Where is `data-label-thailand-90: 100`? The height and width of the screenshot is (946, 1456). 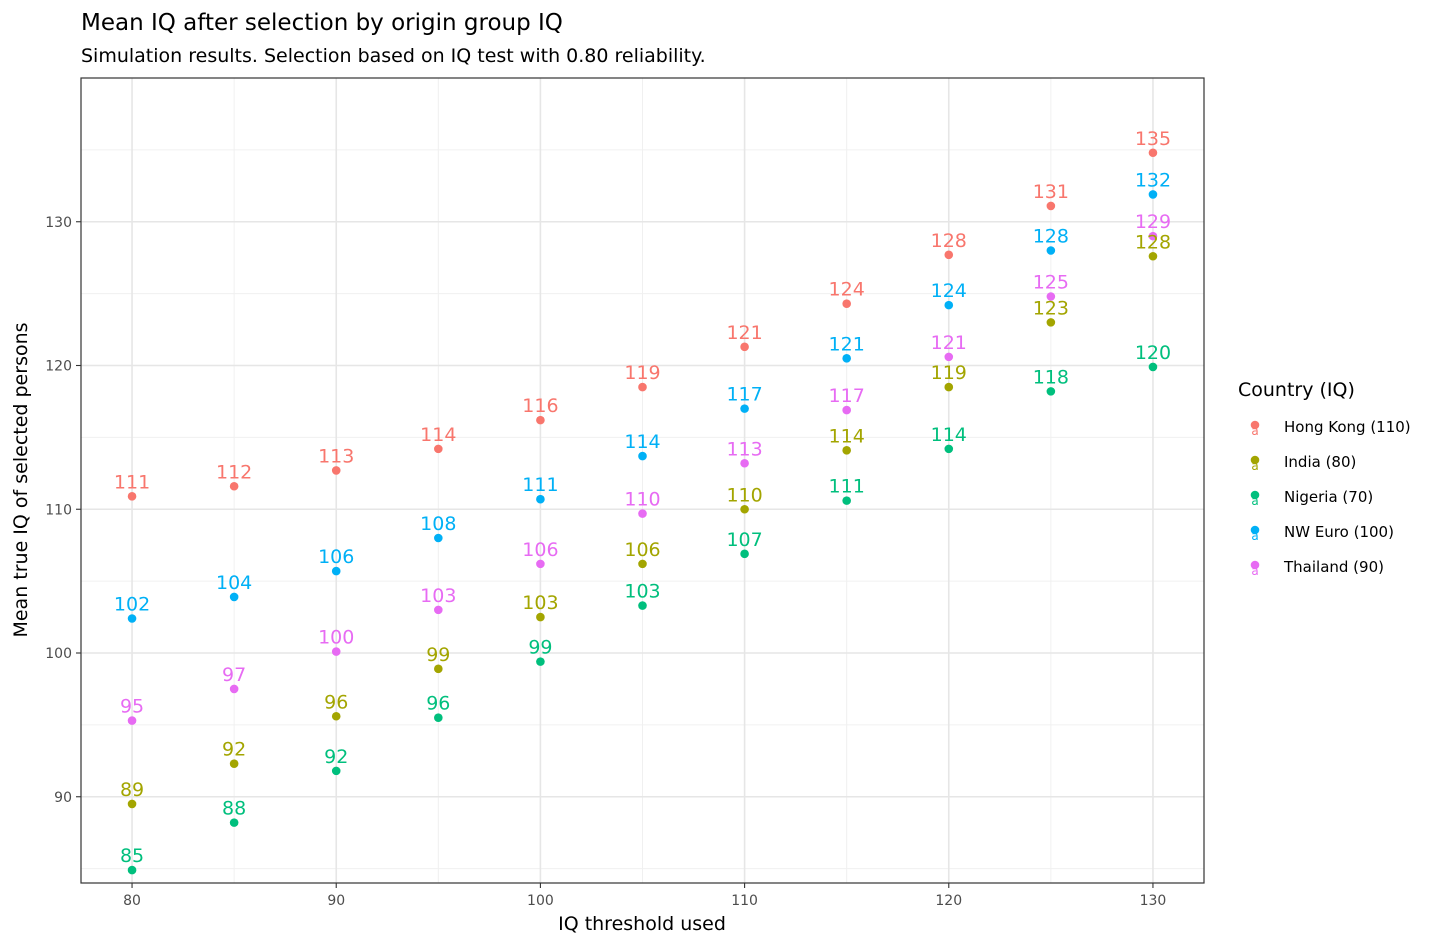 data-label-thailand-90: 100 is located at coordinates (336, 638).